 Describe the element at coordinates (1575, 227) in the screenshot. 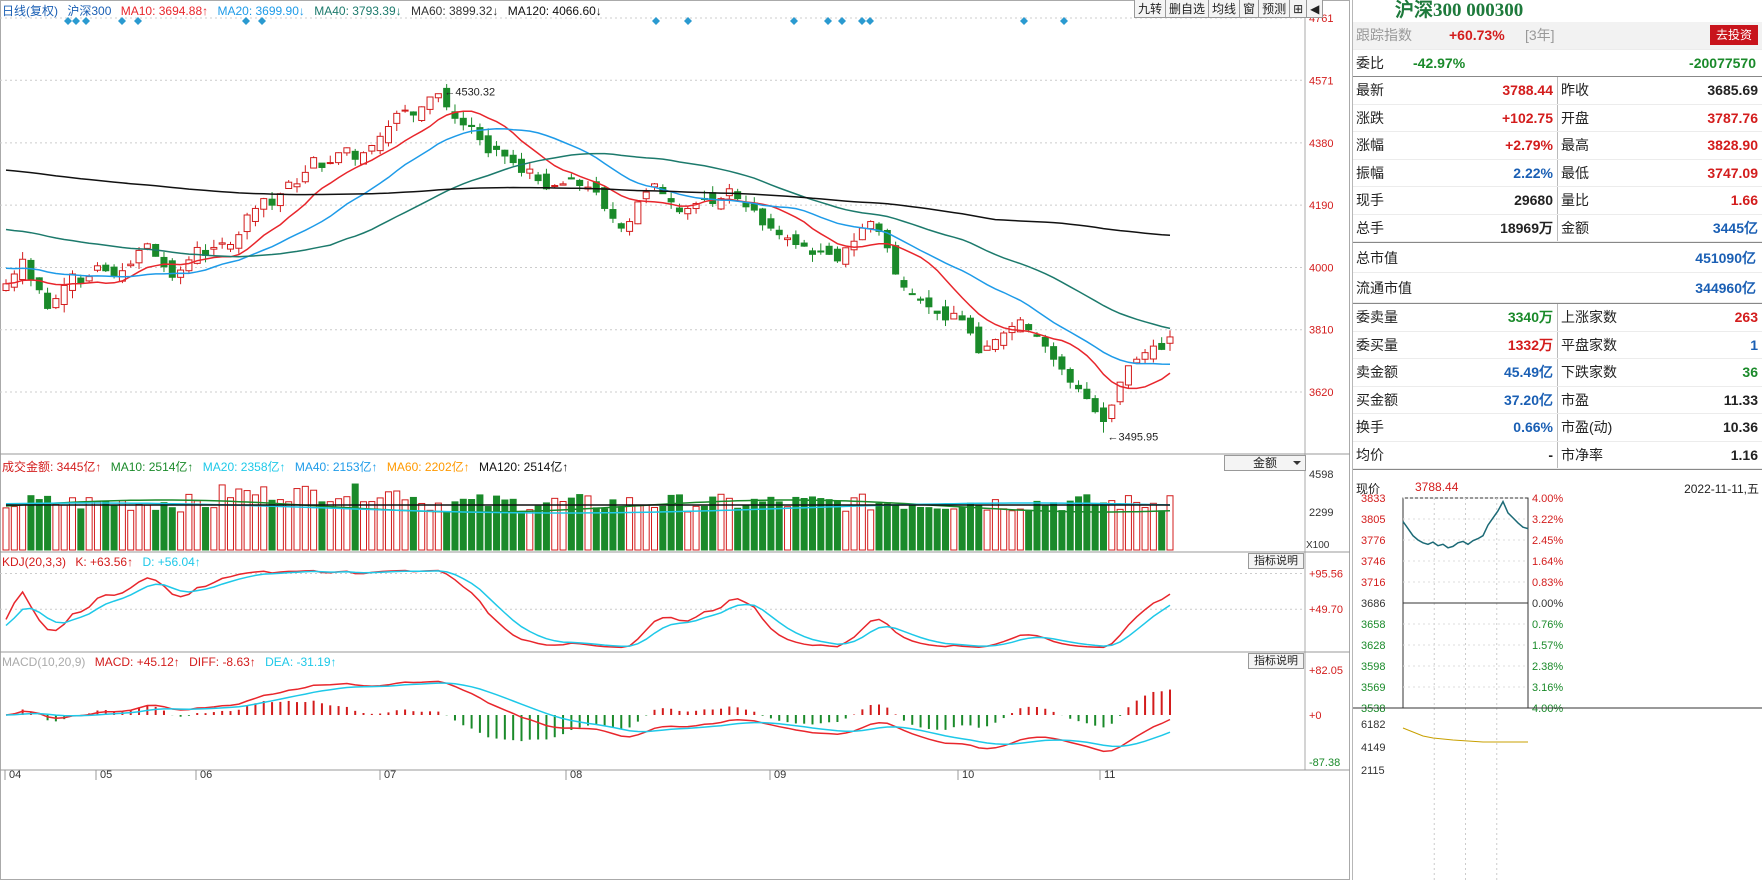

I see `quote-label: 金额` at that location.